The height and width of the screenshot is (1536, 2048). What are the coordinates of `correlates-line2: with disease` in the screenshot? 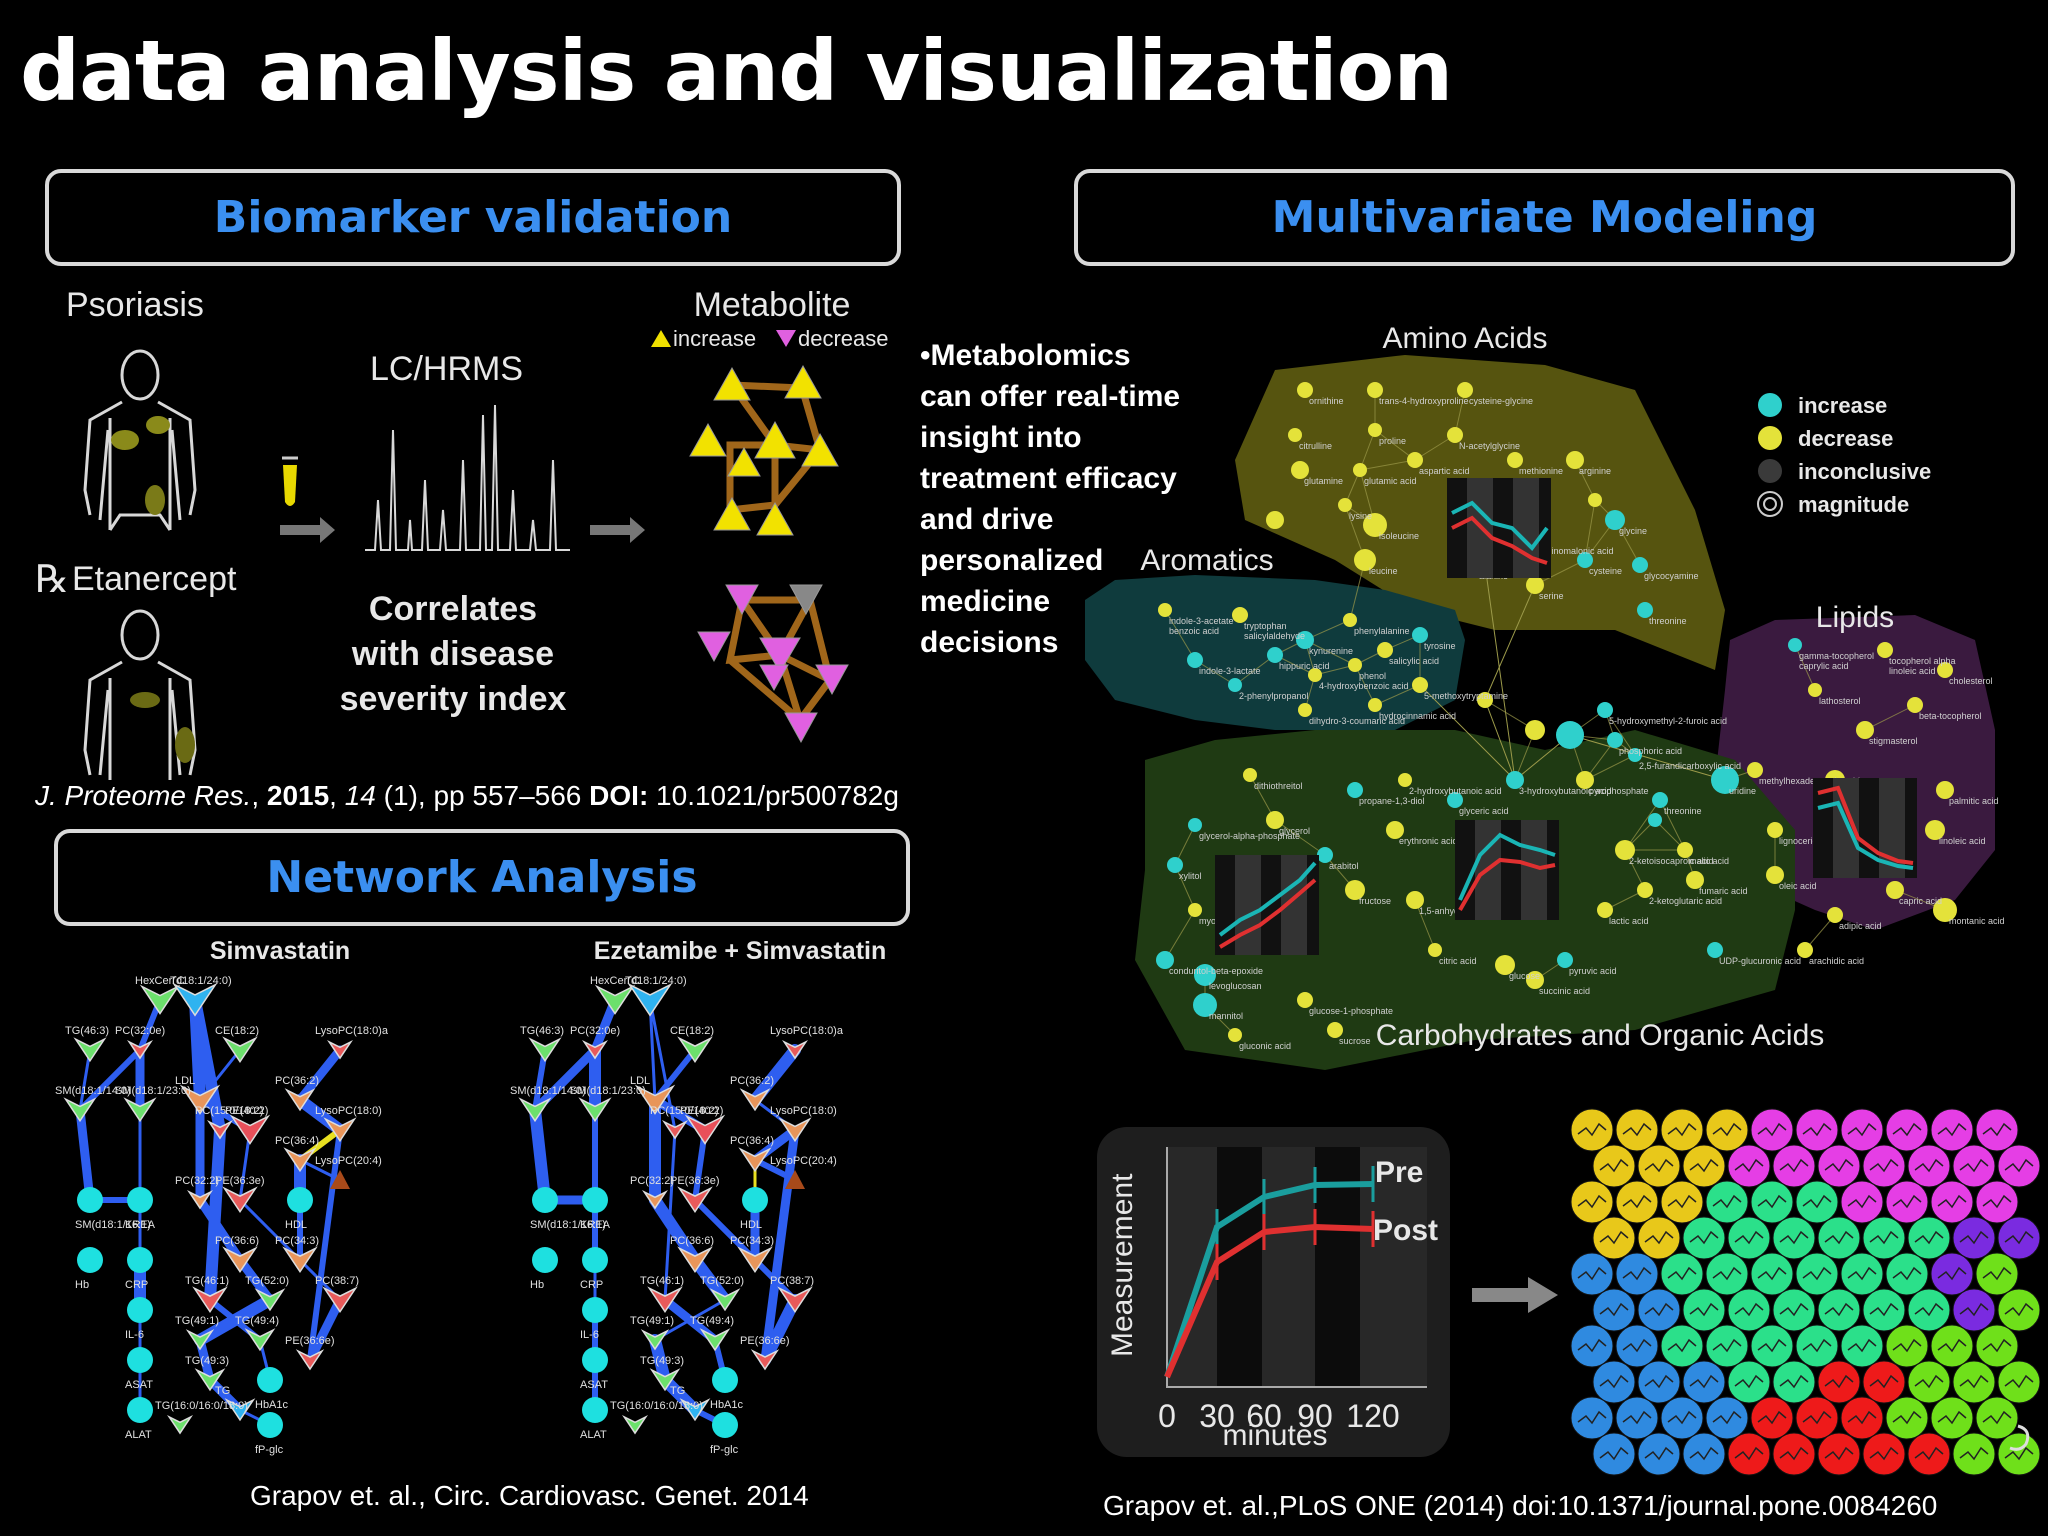 It's located at (452, 654).